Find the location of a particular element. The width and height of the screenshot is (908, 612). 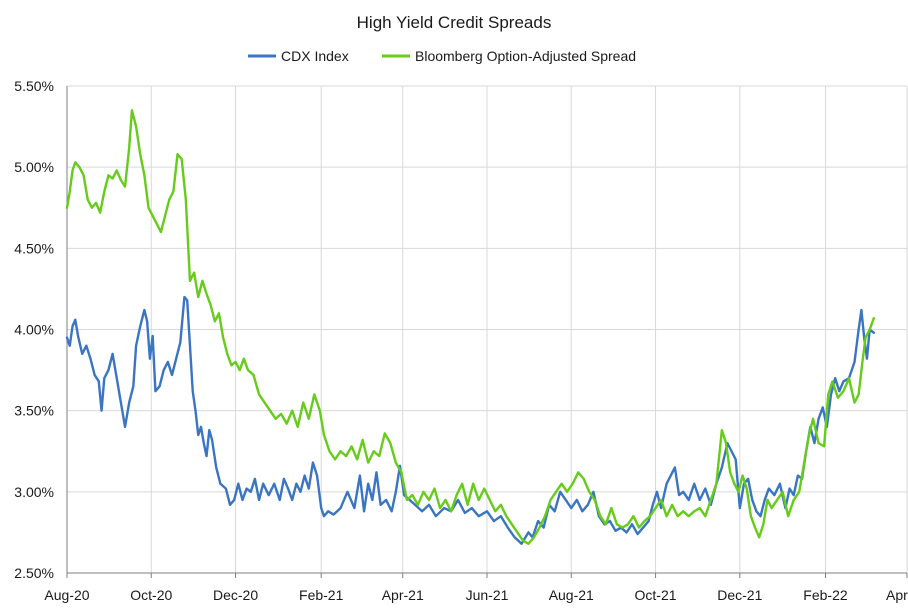

y-axis-ticks: 2.50% 3.00% 3.50% 4.00% 4.50% 5.00% 5.50% is located at coordinates (34, 329).